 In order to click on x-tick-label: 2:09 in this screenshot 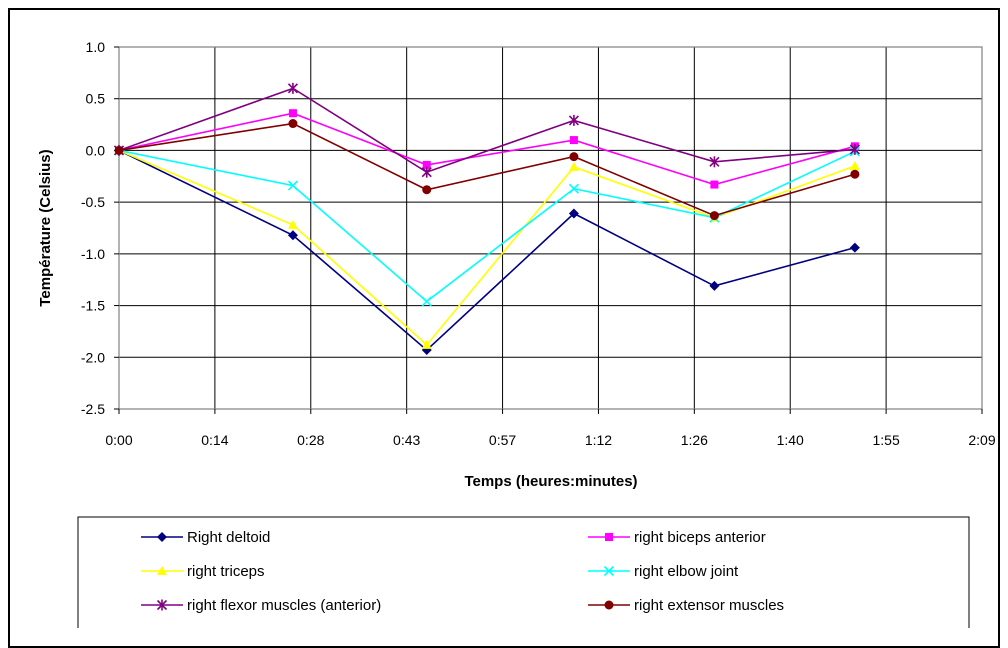, I will do `click(981, 440)`.